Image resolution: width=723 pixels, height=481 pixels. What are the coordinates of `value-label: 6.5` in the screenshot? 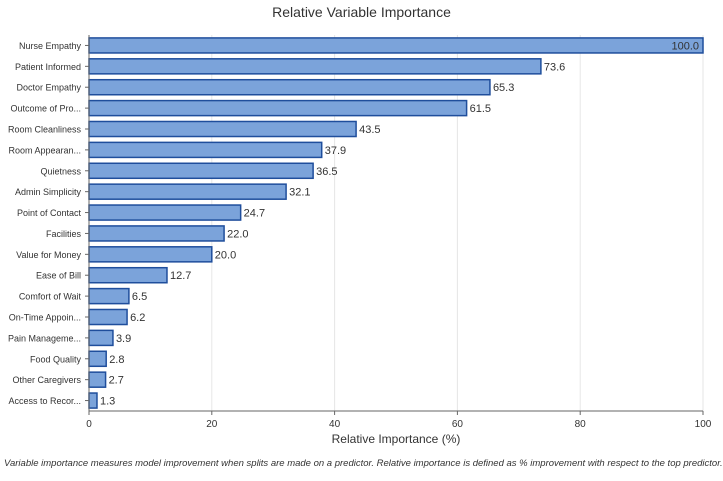 It's located at (139, 297).